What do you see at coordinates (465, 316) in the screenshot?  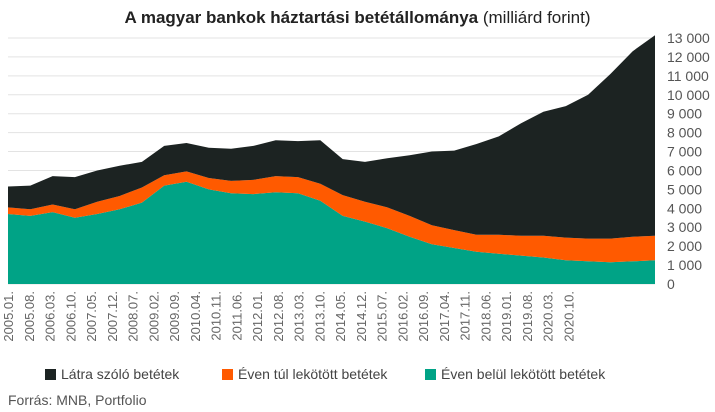 I see `x-tick-label: 2017.11.` at bounding box center [465, 316].